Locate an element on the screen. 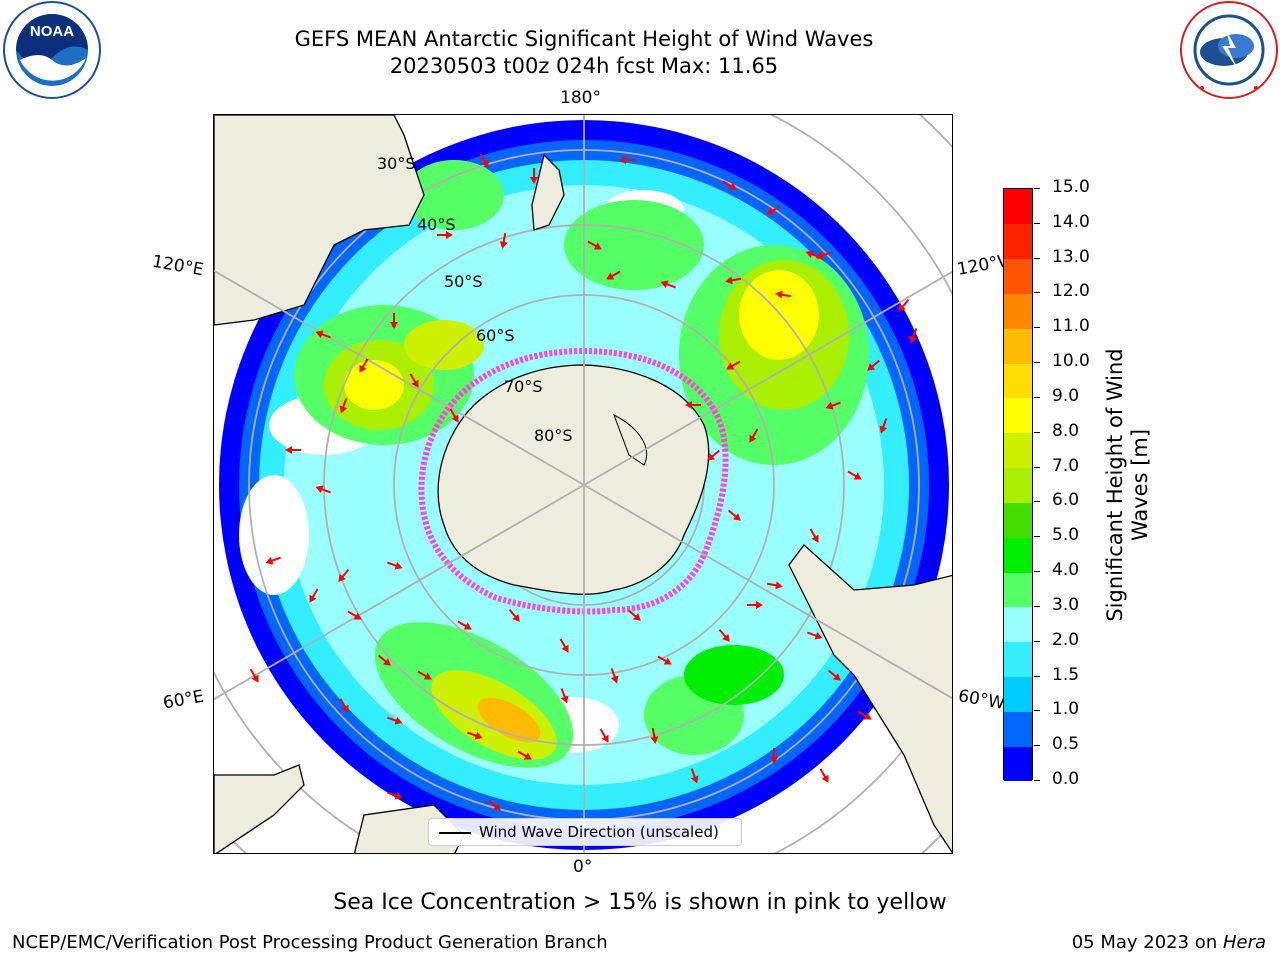 This screenshot has height=960, width=1280. lon-label-lower-right: 60°W is located at coordinates (981, 700).